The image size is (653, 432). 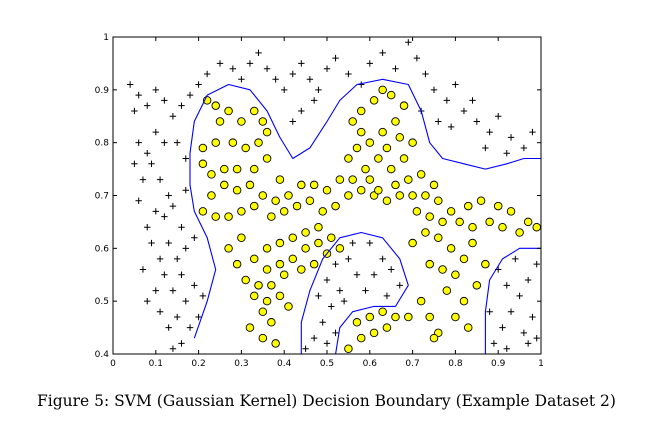 I want to click on y-tick-label: 0.4, so click(x=102, y=355).